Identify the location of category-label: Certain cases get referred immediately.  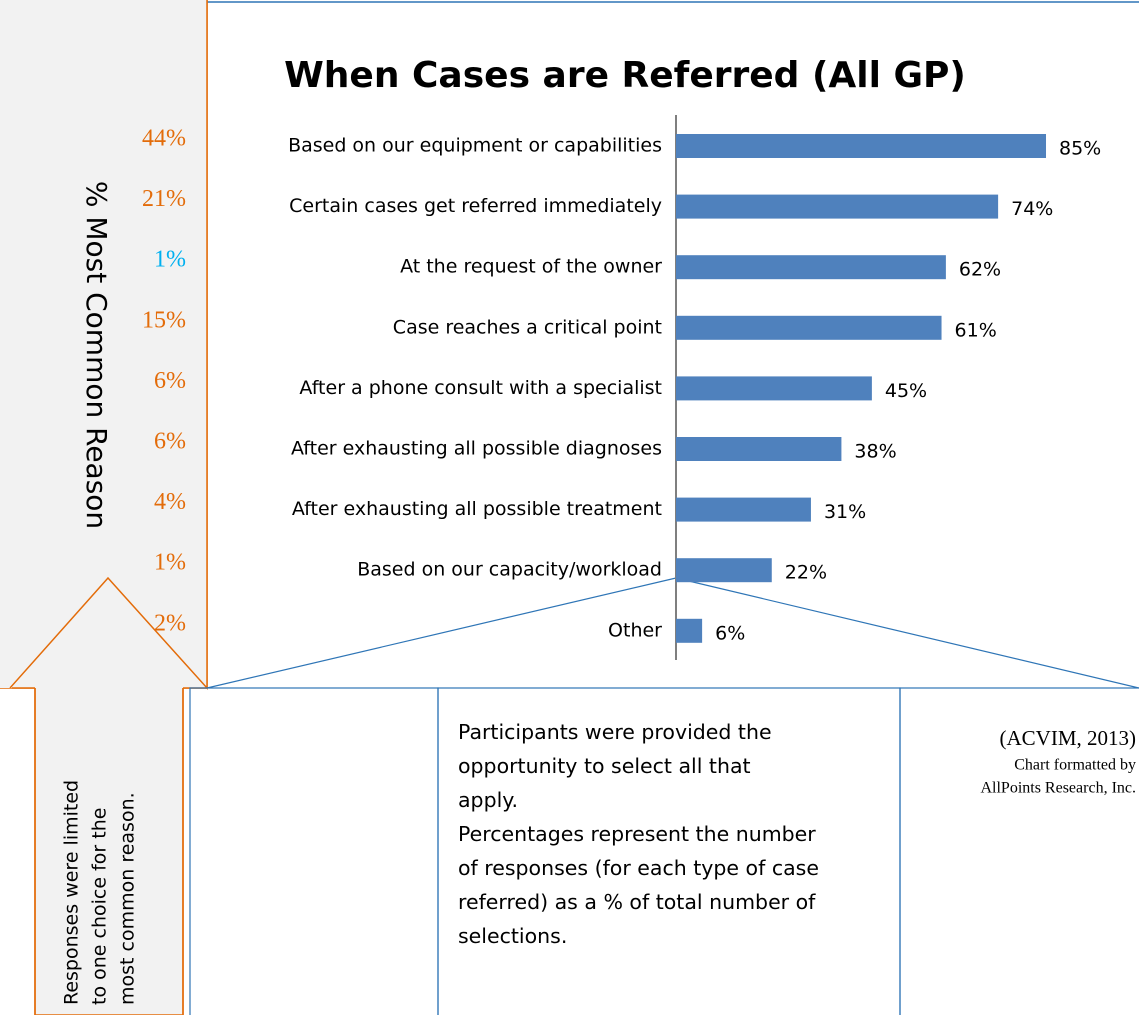
(475, 206).